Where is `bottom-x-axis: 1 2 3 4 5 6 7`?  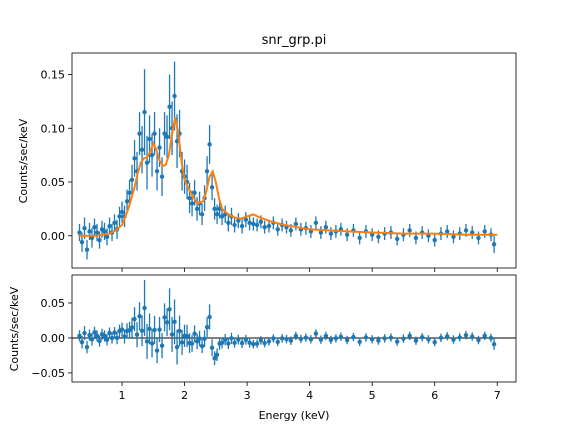
bottom-x-axis: 1 2 3 4 5 6 7 is located at coordinates (310, 392).